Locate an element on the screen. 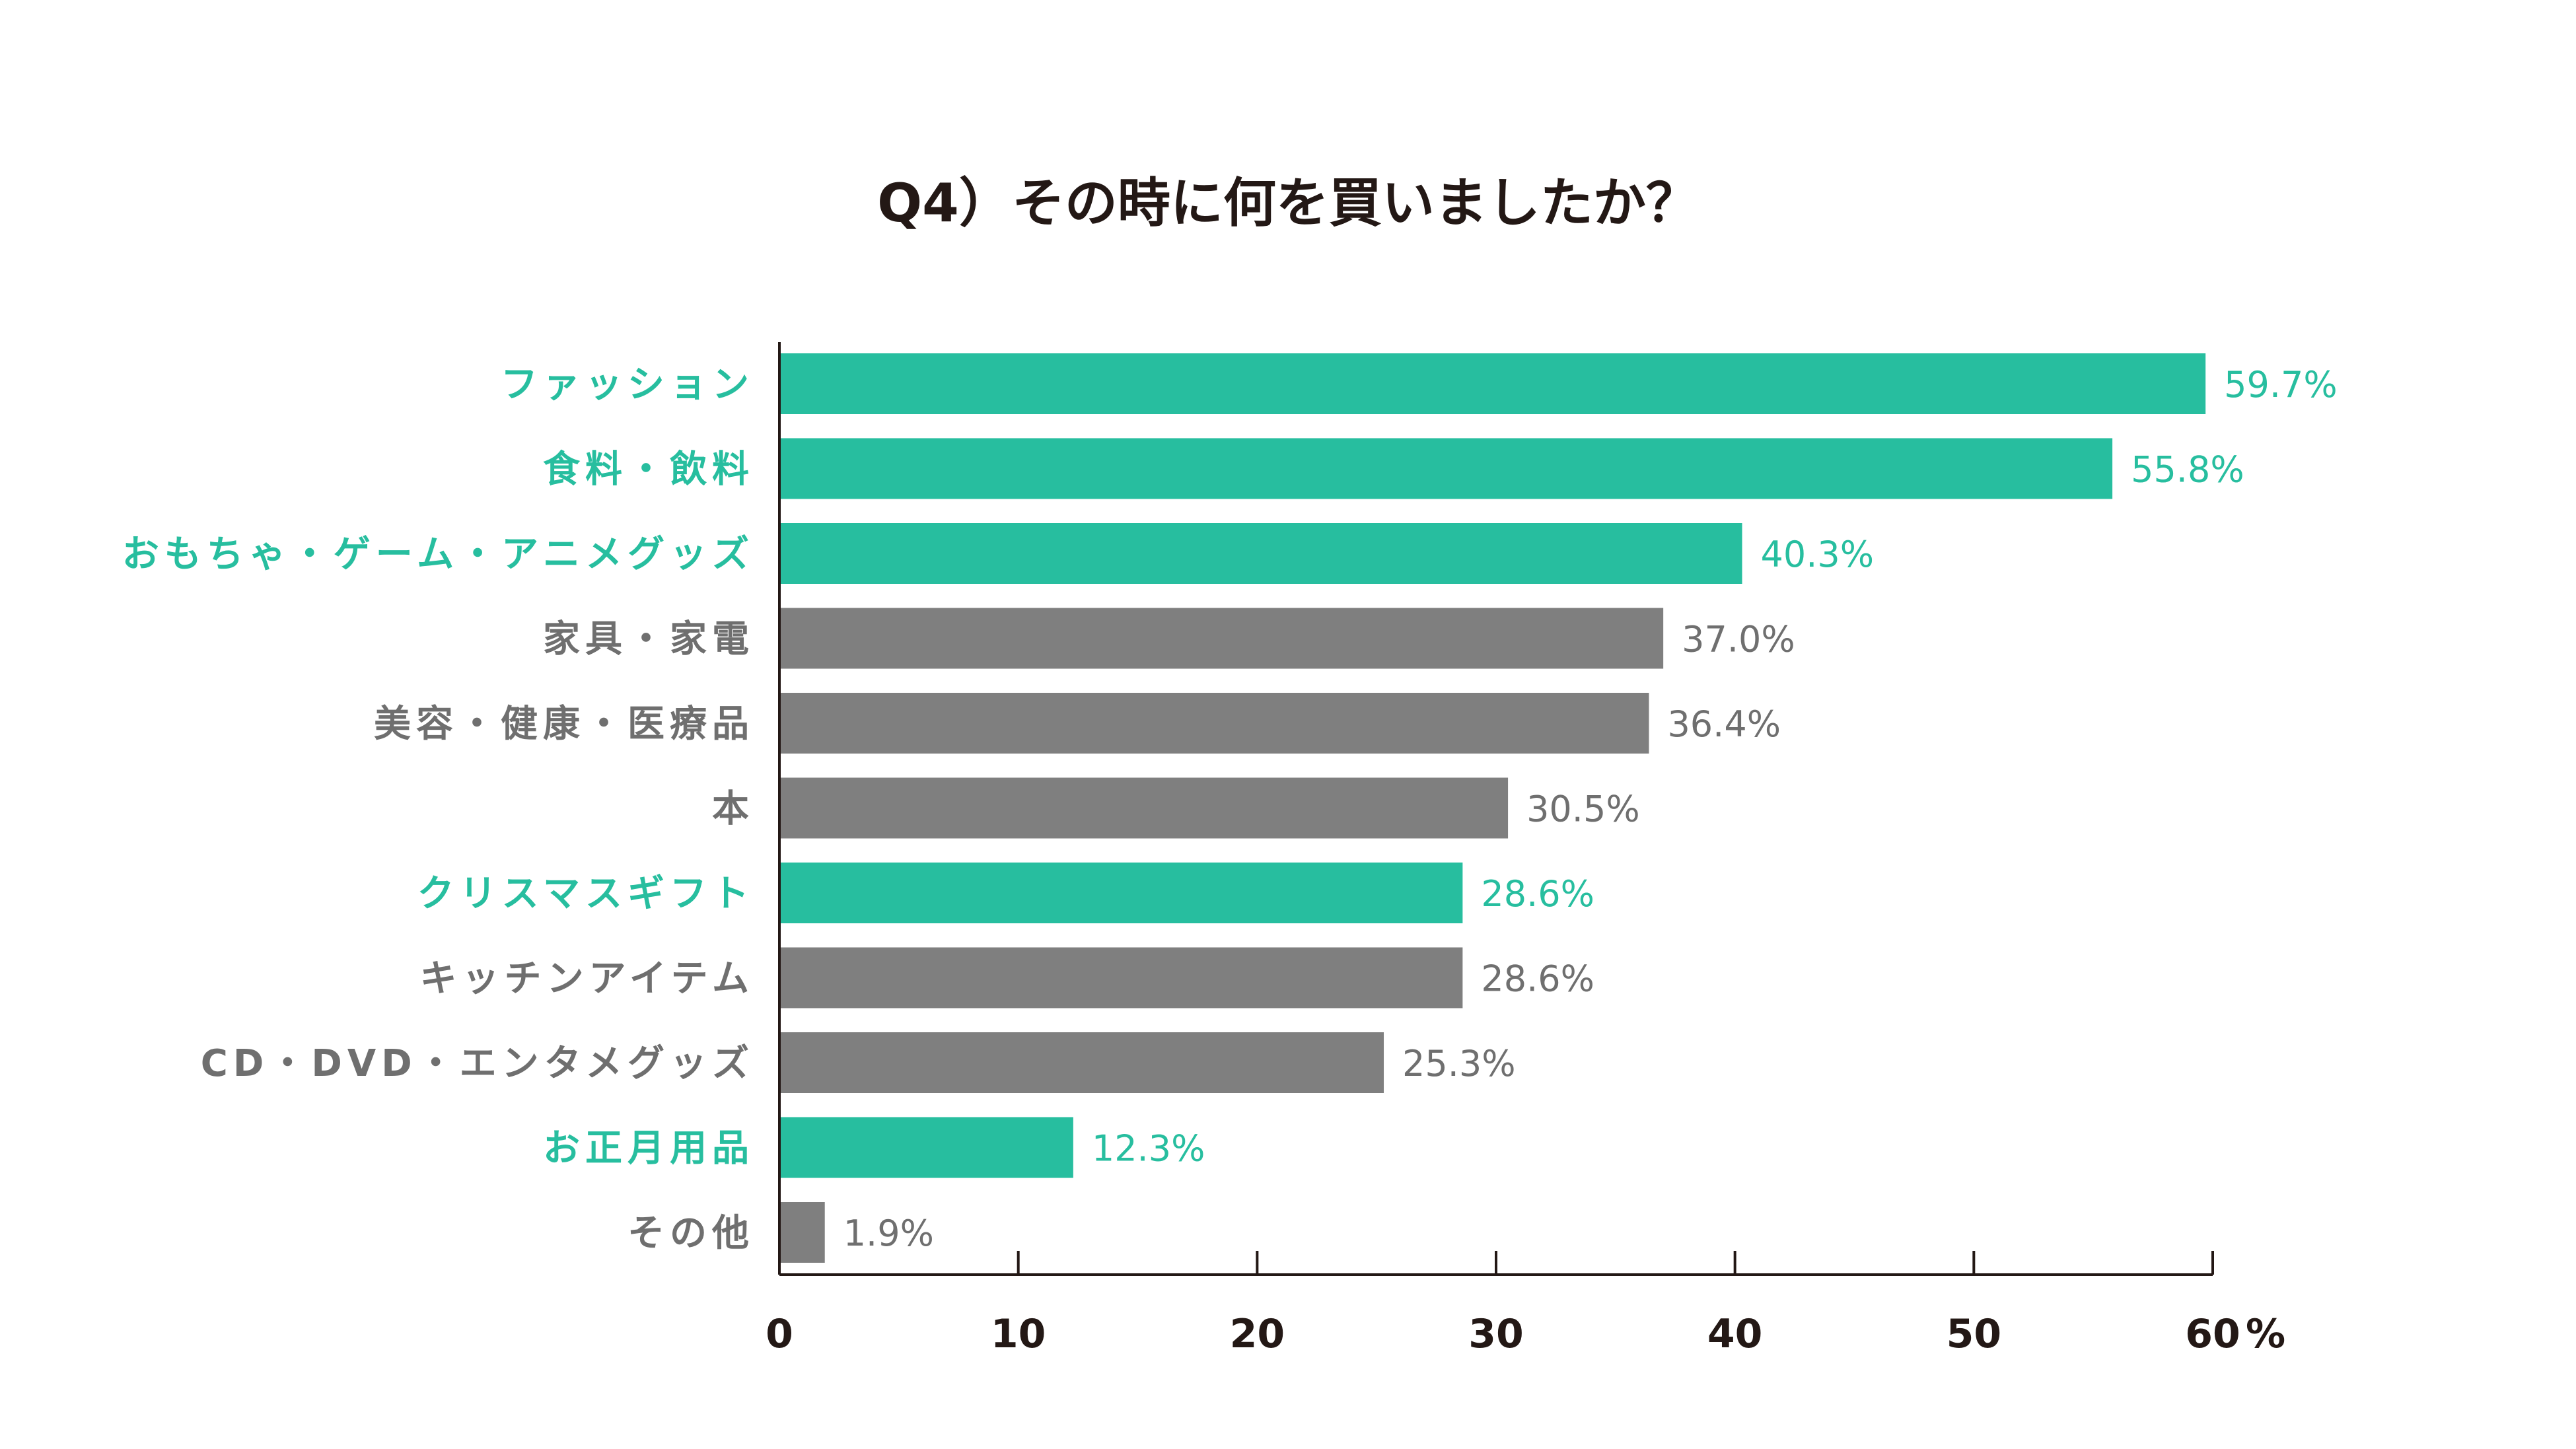 This screenshot has width=2576, height=1449. category-label: 食料・飲料 is located at coordinates (648, 470).